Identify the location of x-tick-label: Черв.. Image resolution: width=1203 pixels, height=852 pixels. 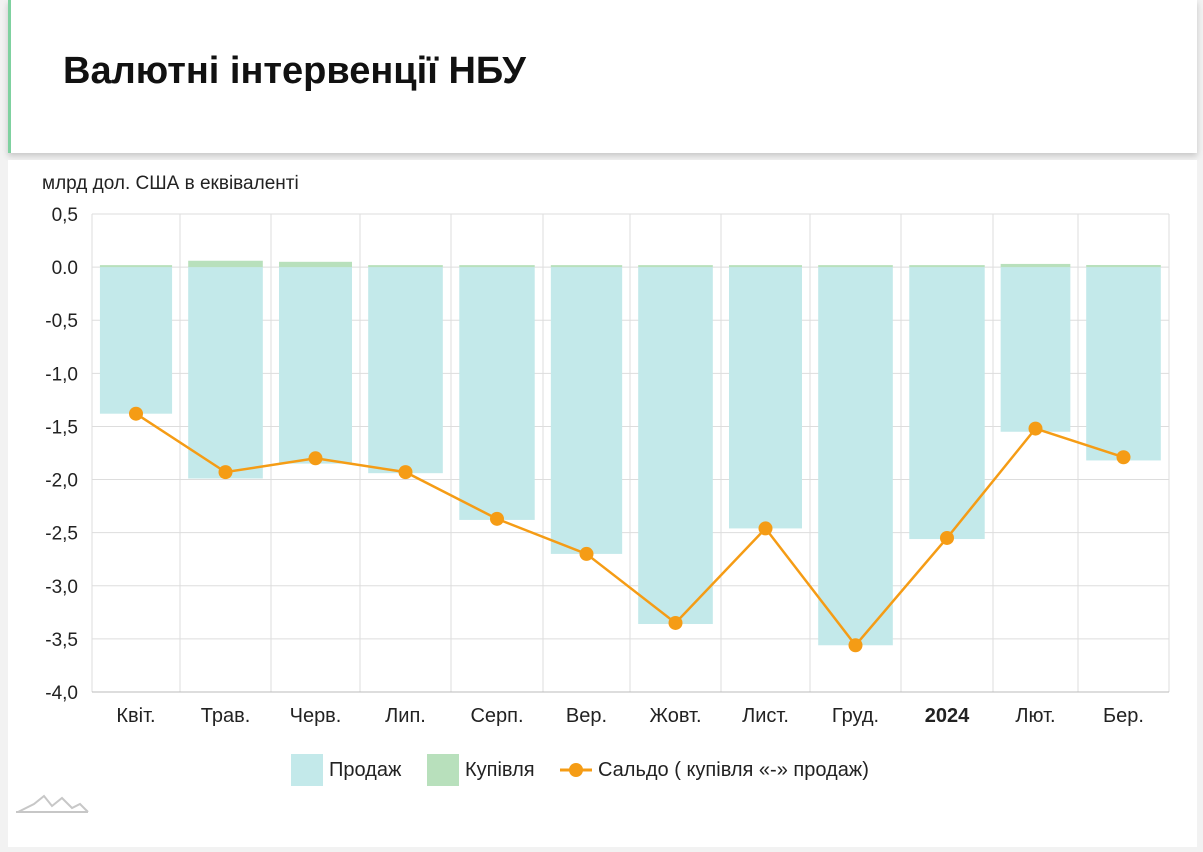
(316, 716).